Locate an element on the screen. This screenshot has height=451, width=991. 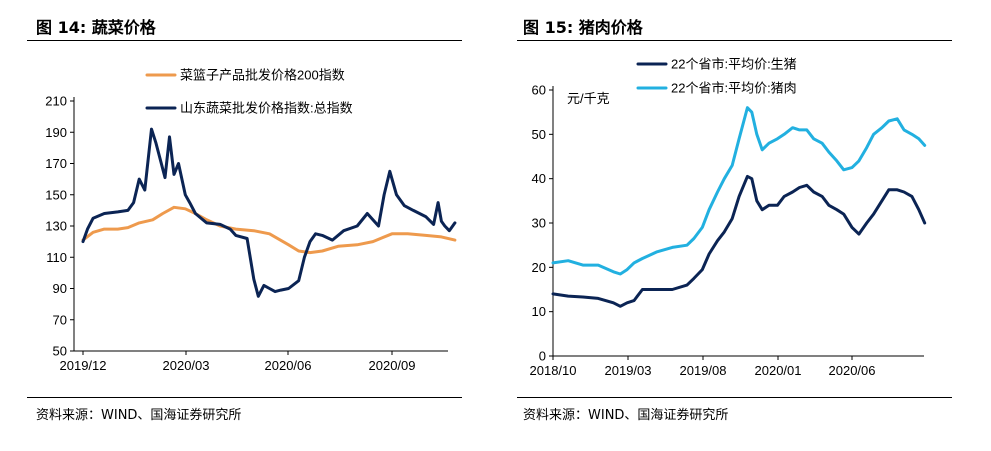
right-source-note: 资料来源：WIND、国海证券研究所 is located at coordinates (626, 415).